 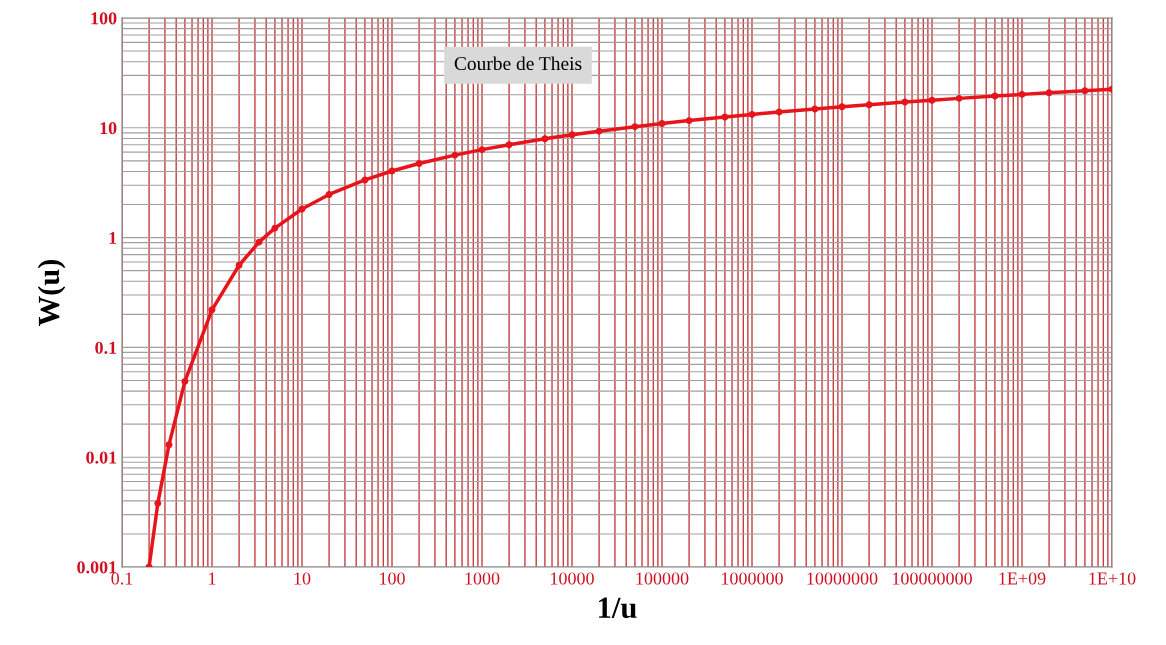 What do you see at coordinates (482, 578) in the screenshot?
I see `x-tick-label: 1000` at bounding box center [482, 578].